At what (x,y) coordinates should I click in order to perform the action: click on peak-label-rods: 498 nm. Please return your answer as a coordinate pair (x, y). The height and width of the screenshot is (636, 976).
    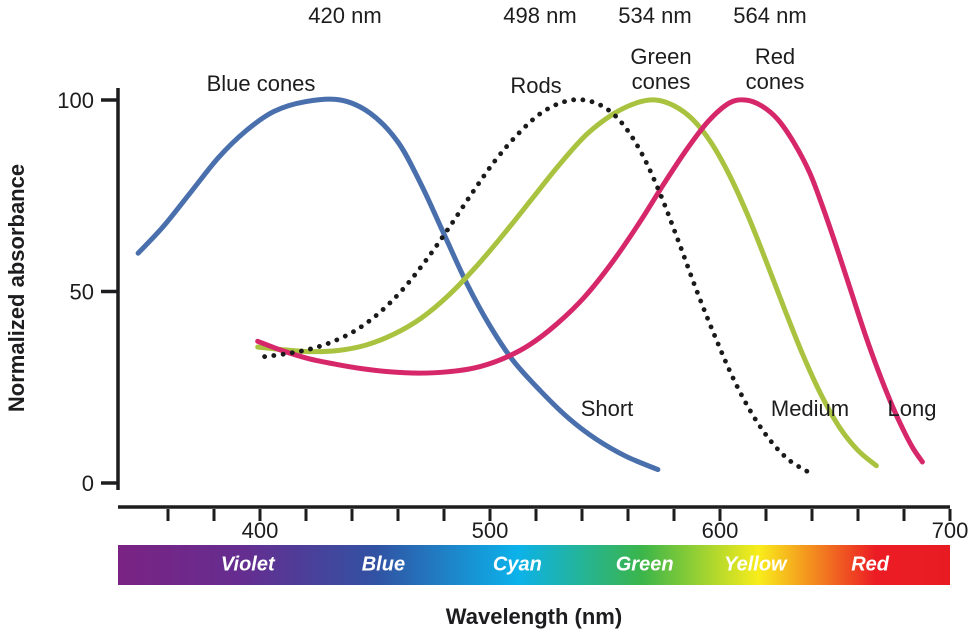
    Looking at the image, I should click on (540, 15).